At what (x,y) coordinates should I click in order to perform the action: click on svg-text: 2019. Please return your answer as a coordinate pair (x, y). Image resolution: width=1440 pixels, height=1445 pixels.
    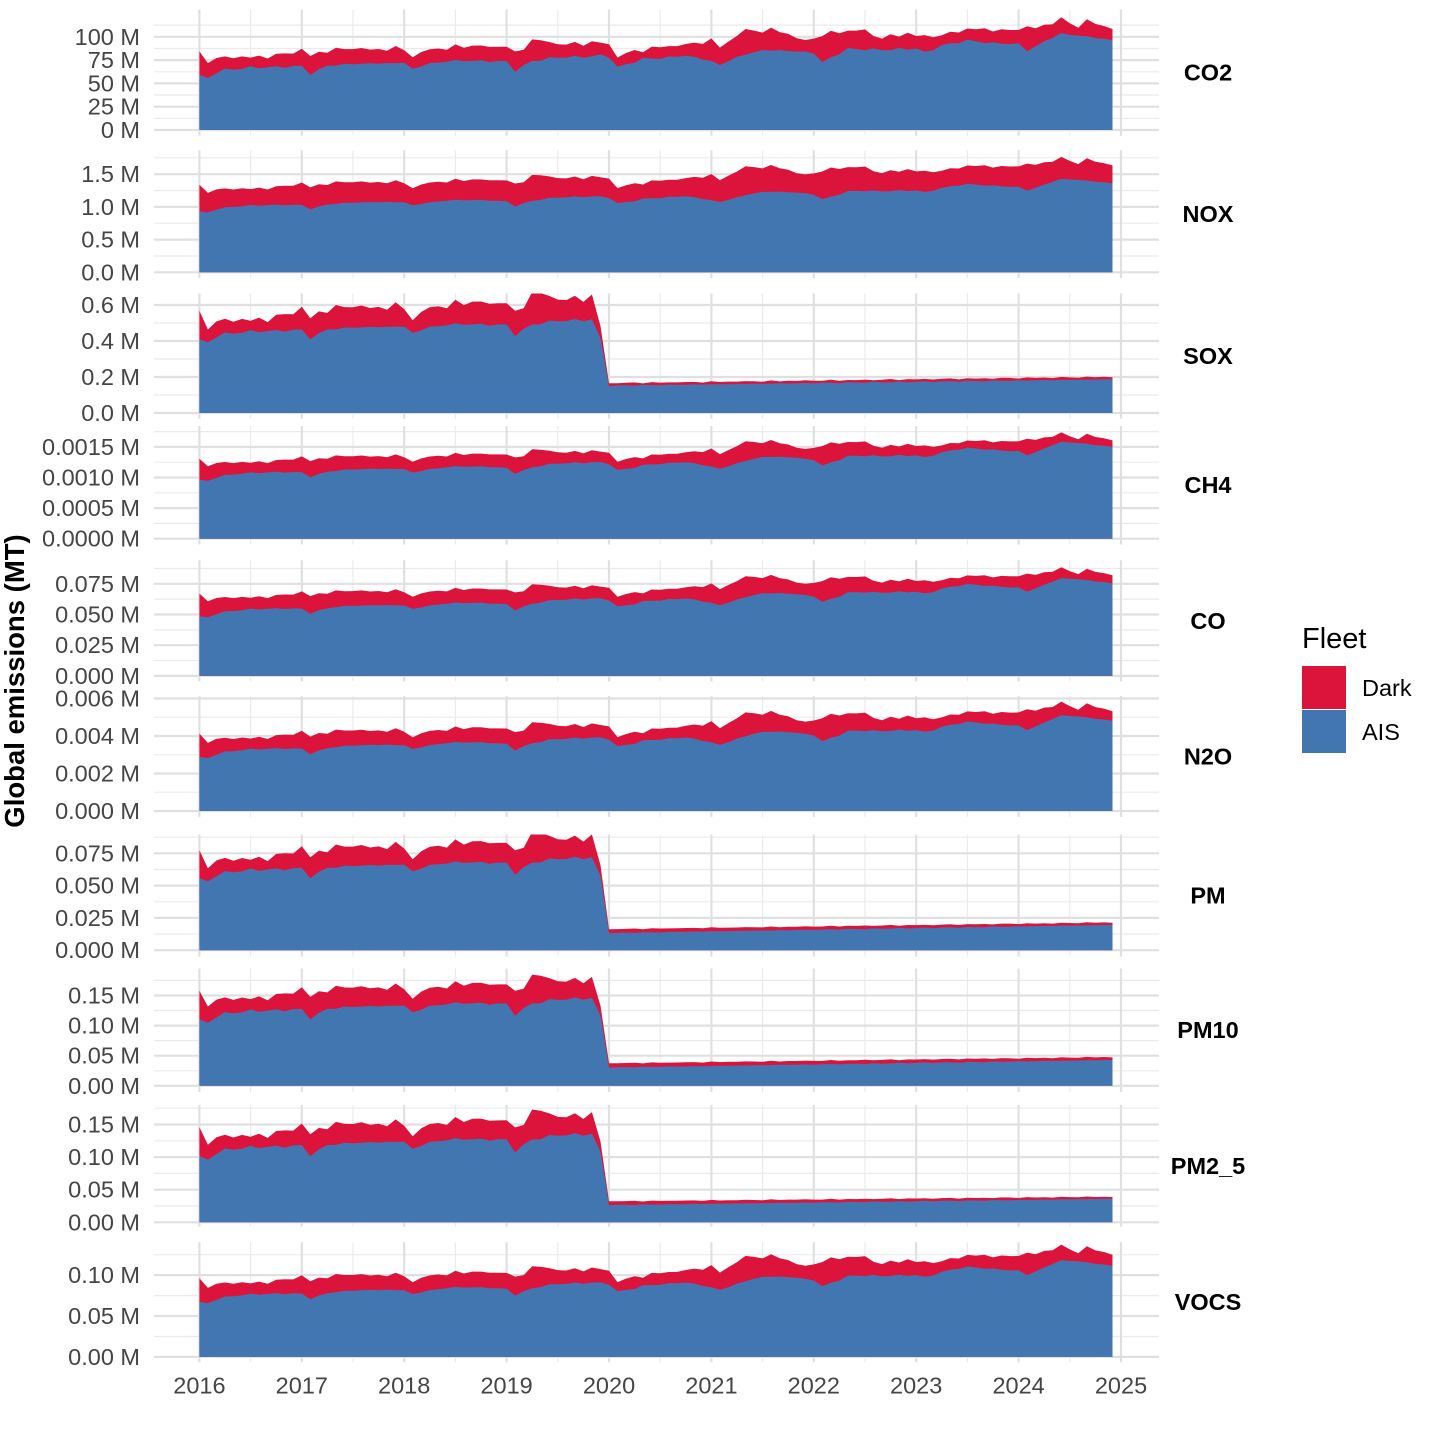
    Looking at the image, I should click on (506, 1386).